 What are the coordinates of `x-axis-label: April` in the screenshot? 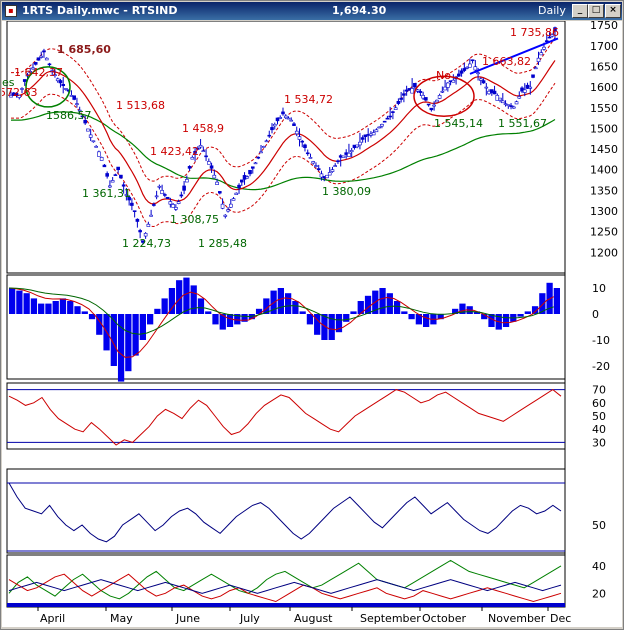 It's located at (52, 618).